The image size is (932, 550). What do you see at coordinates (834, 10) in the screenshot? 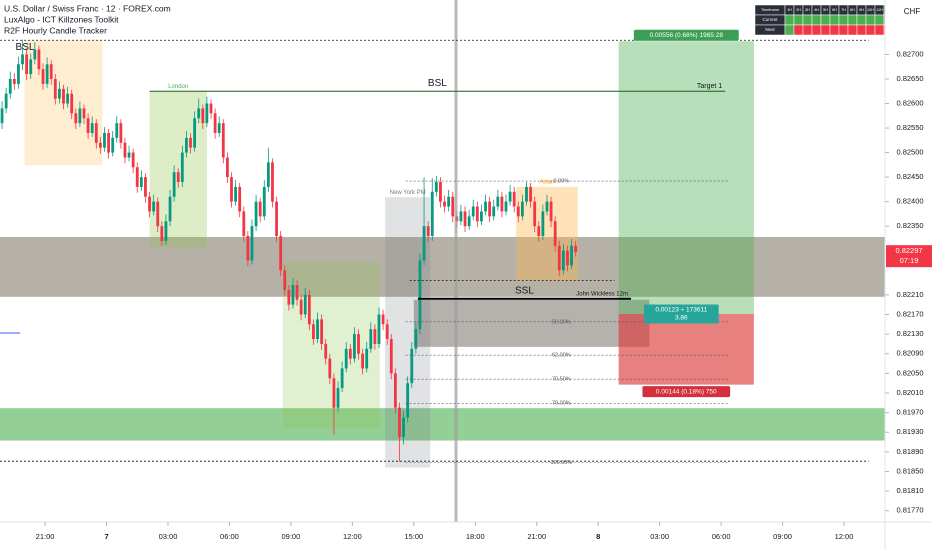
I see `table-header: 6H` at bounding box center [834, 10].